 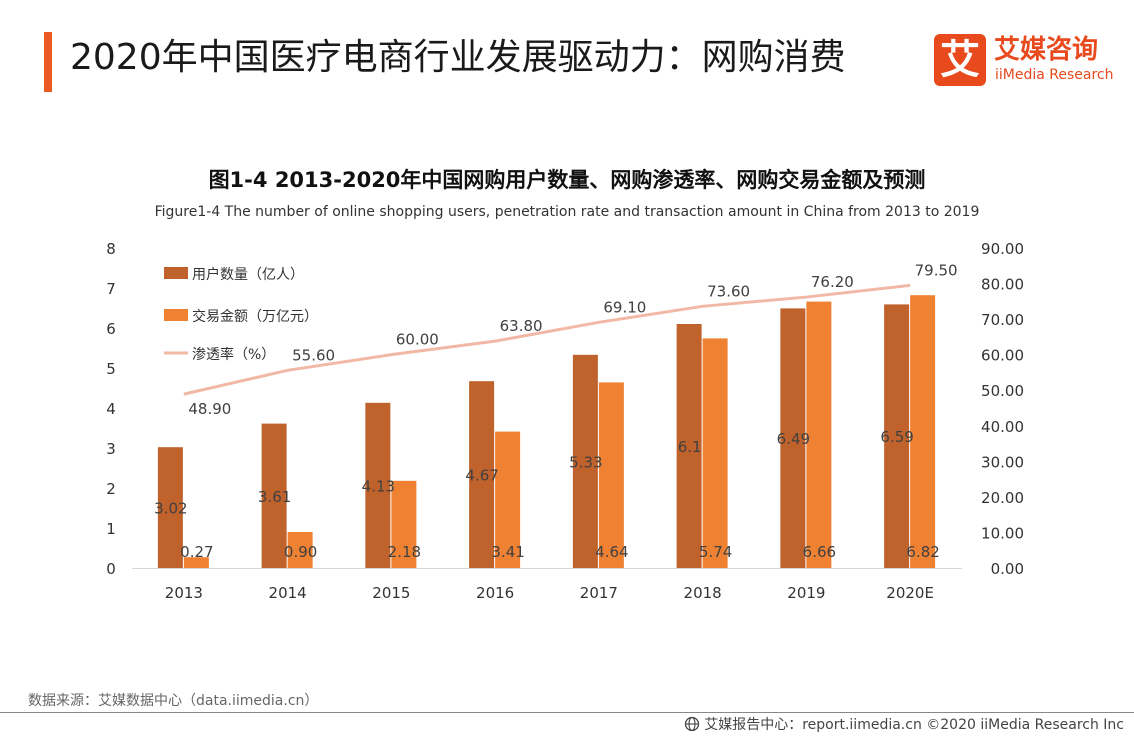 What do you see at coordinates (255, 316) in the screenshot?
I see `legend-label-amount: 交易金额（万亿元）` at bounding box center [255, 316].